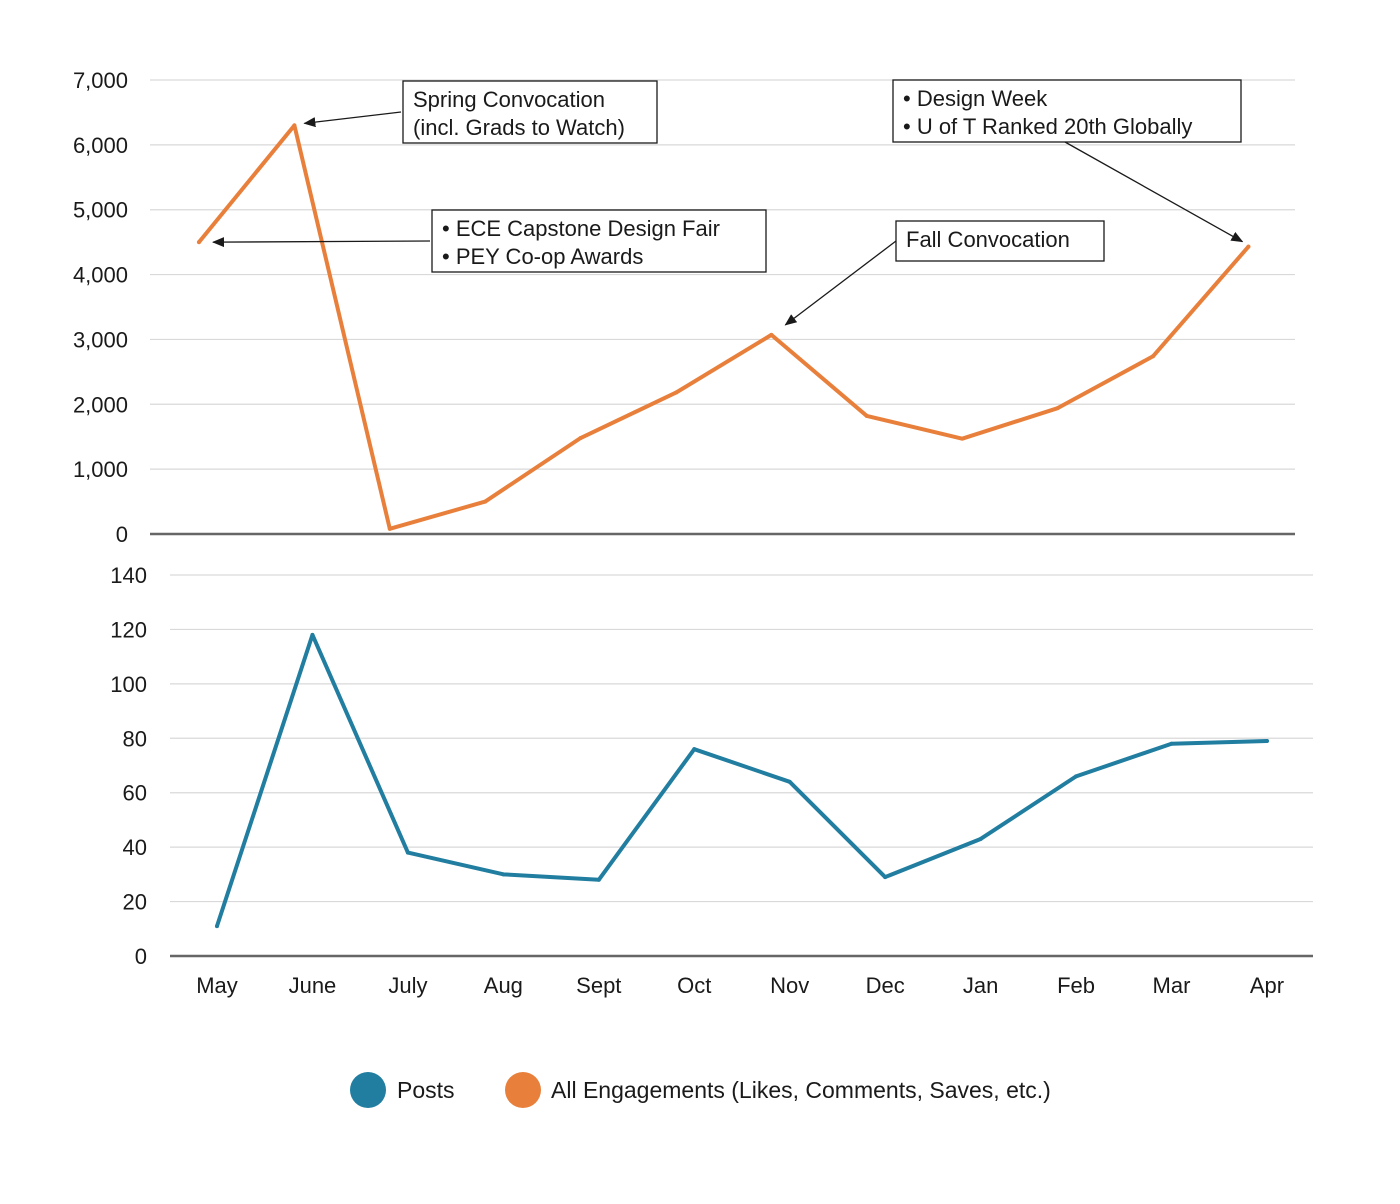  What do you see at coordinates (141, 956) in the screenshot?
I see `posts-y-tick-label: 0` at bounding box center [141, 956].